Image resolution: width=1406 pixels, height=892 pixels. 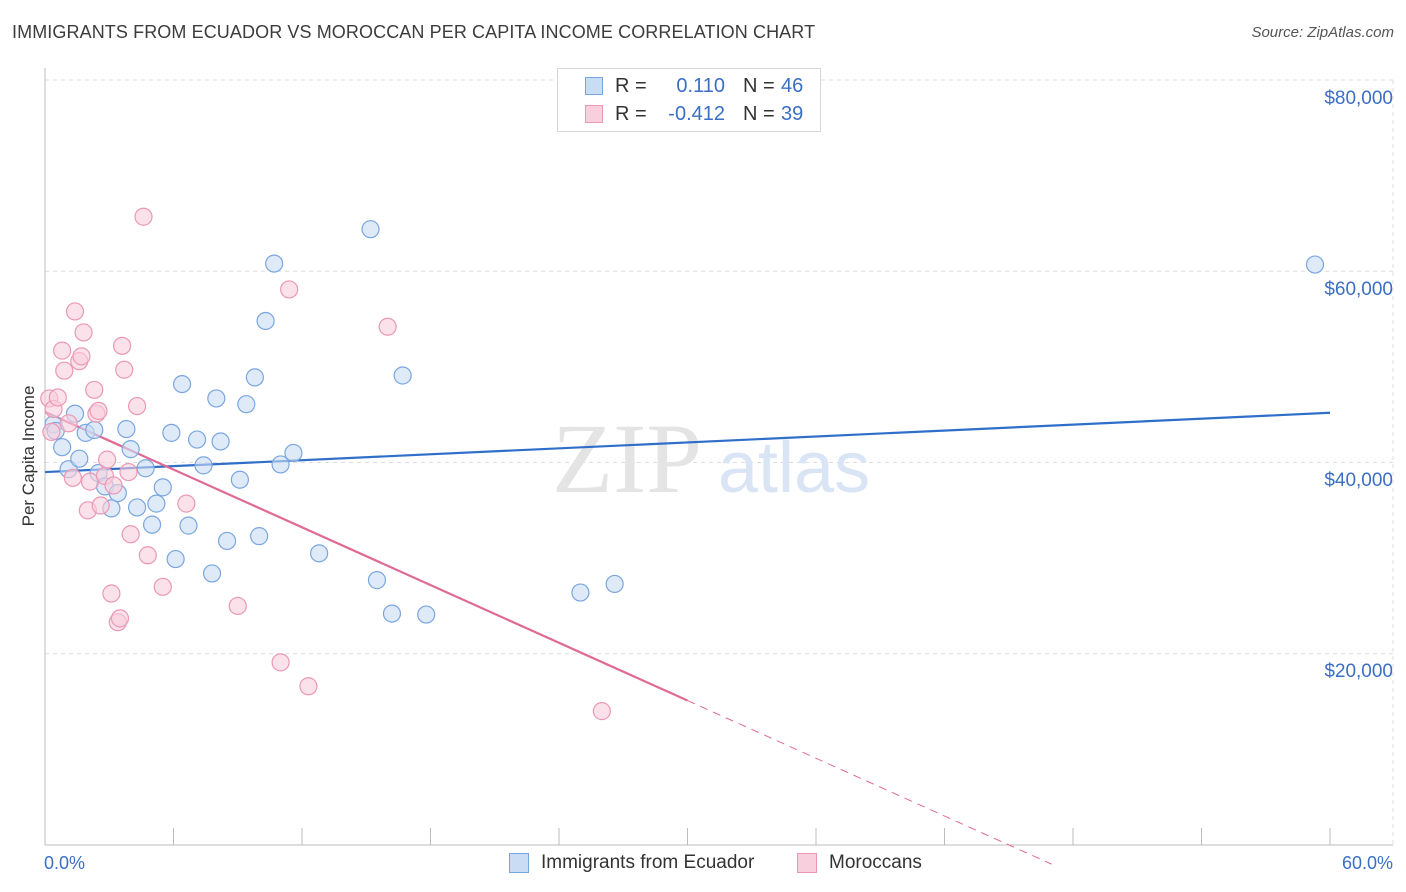 I want to click on x-tick-label-max: 60.0%, so click(x=1367, y=863).